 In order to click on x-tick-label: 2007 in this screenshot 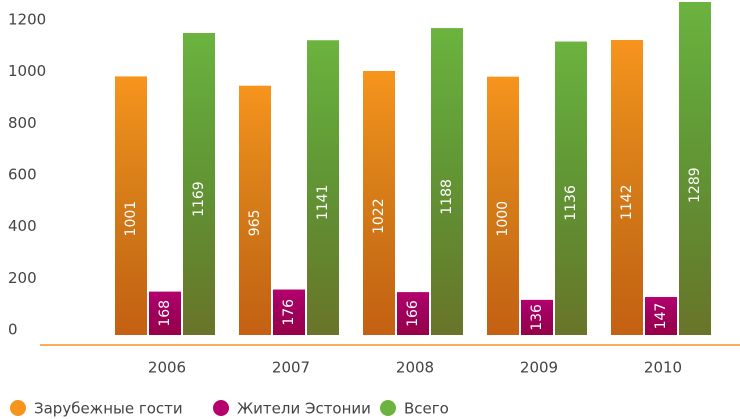, I will do `click(291, 368)`.